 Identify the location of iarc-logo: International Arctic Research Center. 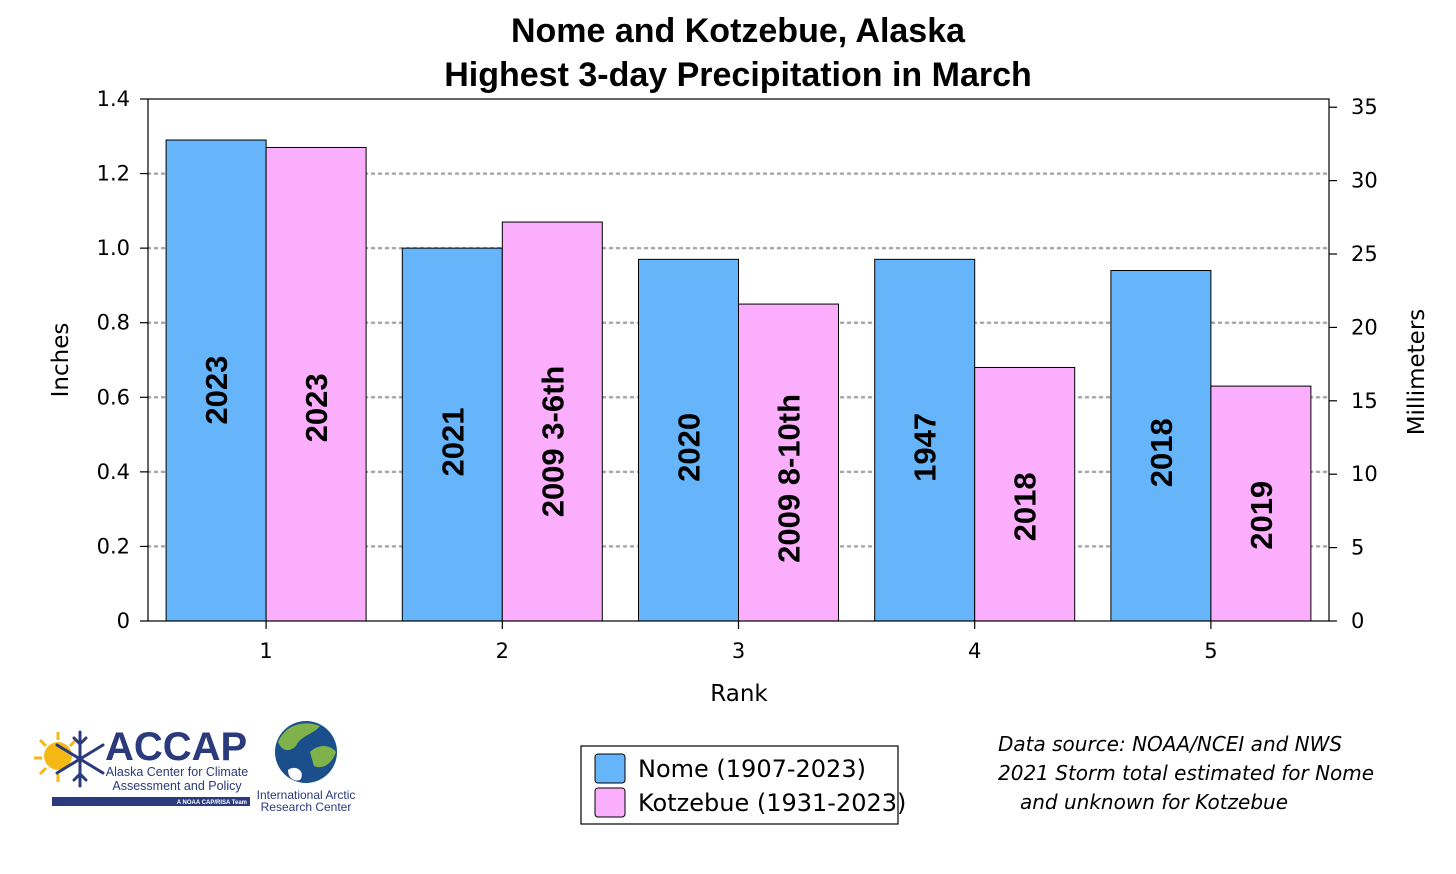
(306, 767).